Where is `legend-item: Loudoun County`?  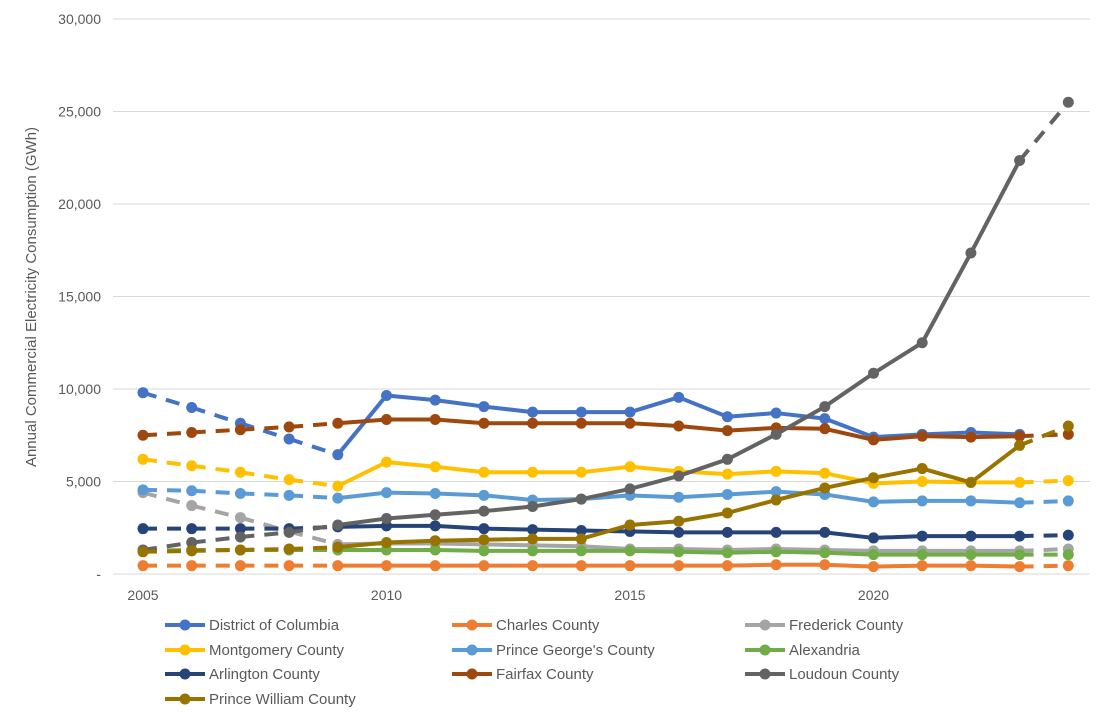 legend-item: Loudoun County is located at coordinates (822, 674).